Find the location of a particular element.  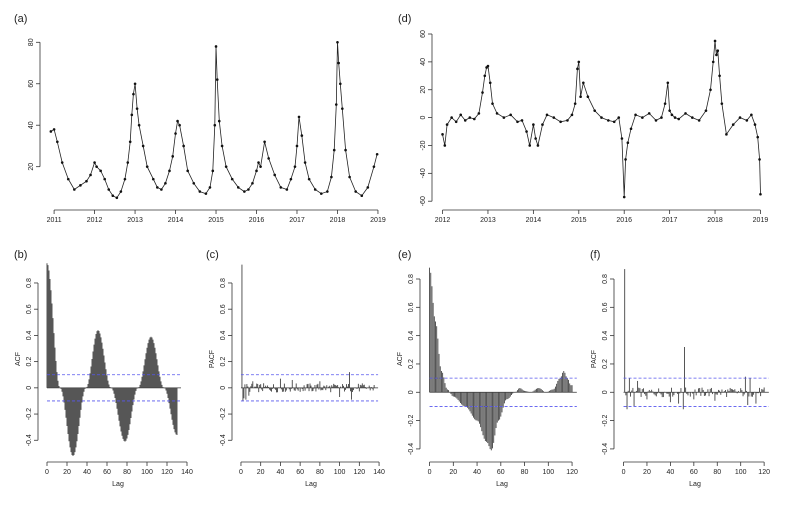

x-tick-label: 2019 is located at coordinates (378, 220).